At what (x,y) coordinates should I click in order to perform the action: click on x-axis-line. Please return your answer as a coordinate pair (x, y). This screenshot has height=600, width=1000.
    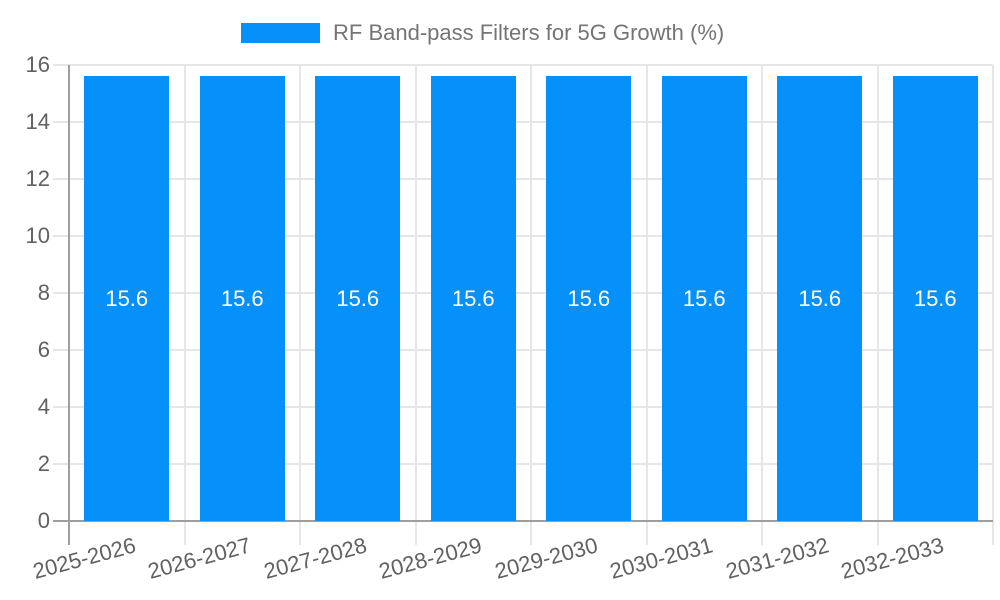
    Looking at the image, I should click on (531, 521).